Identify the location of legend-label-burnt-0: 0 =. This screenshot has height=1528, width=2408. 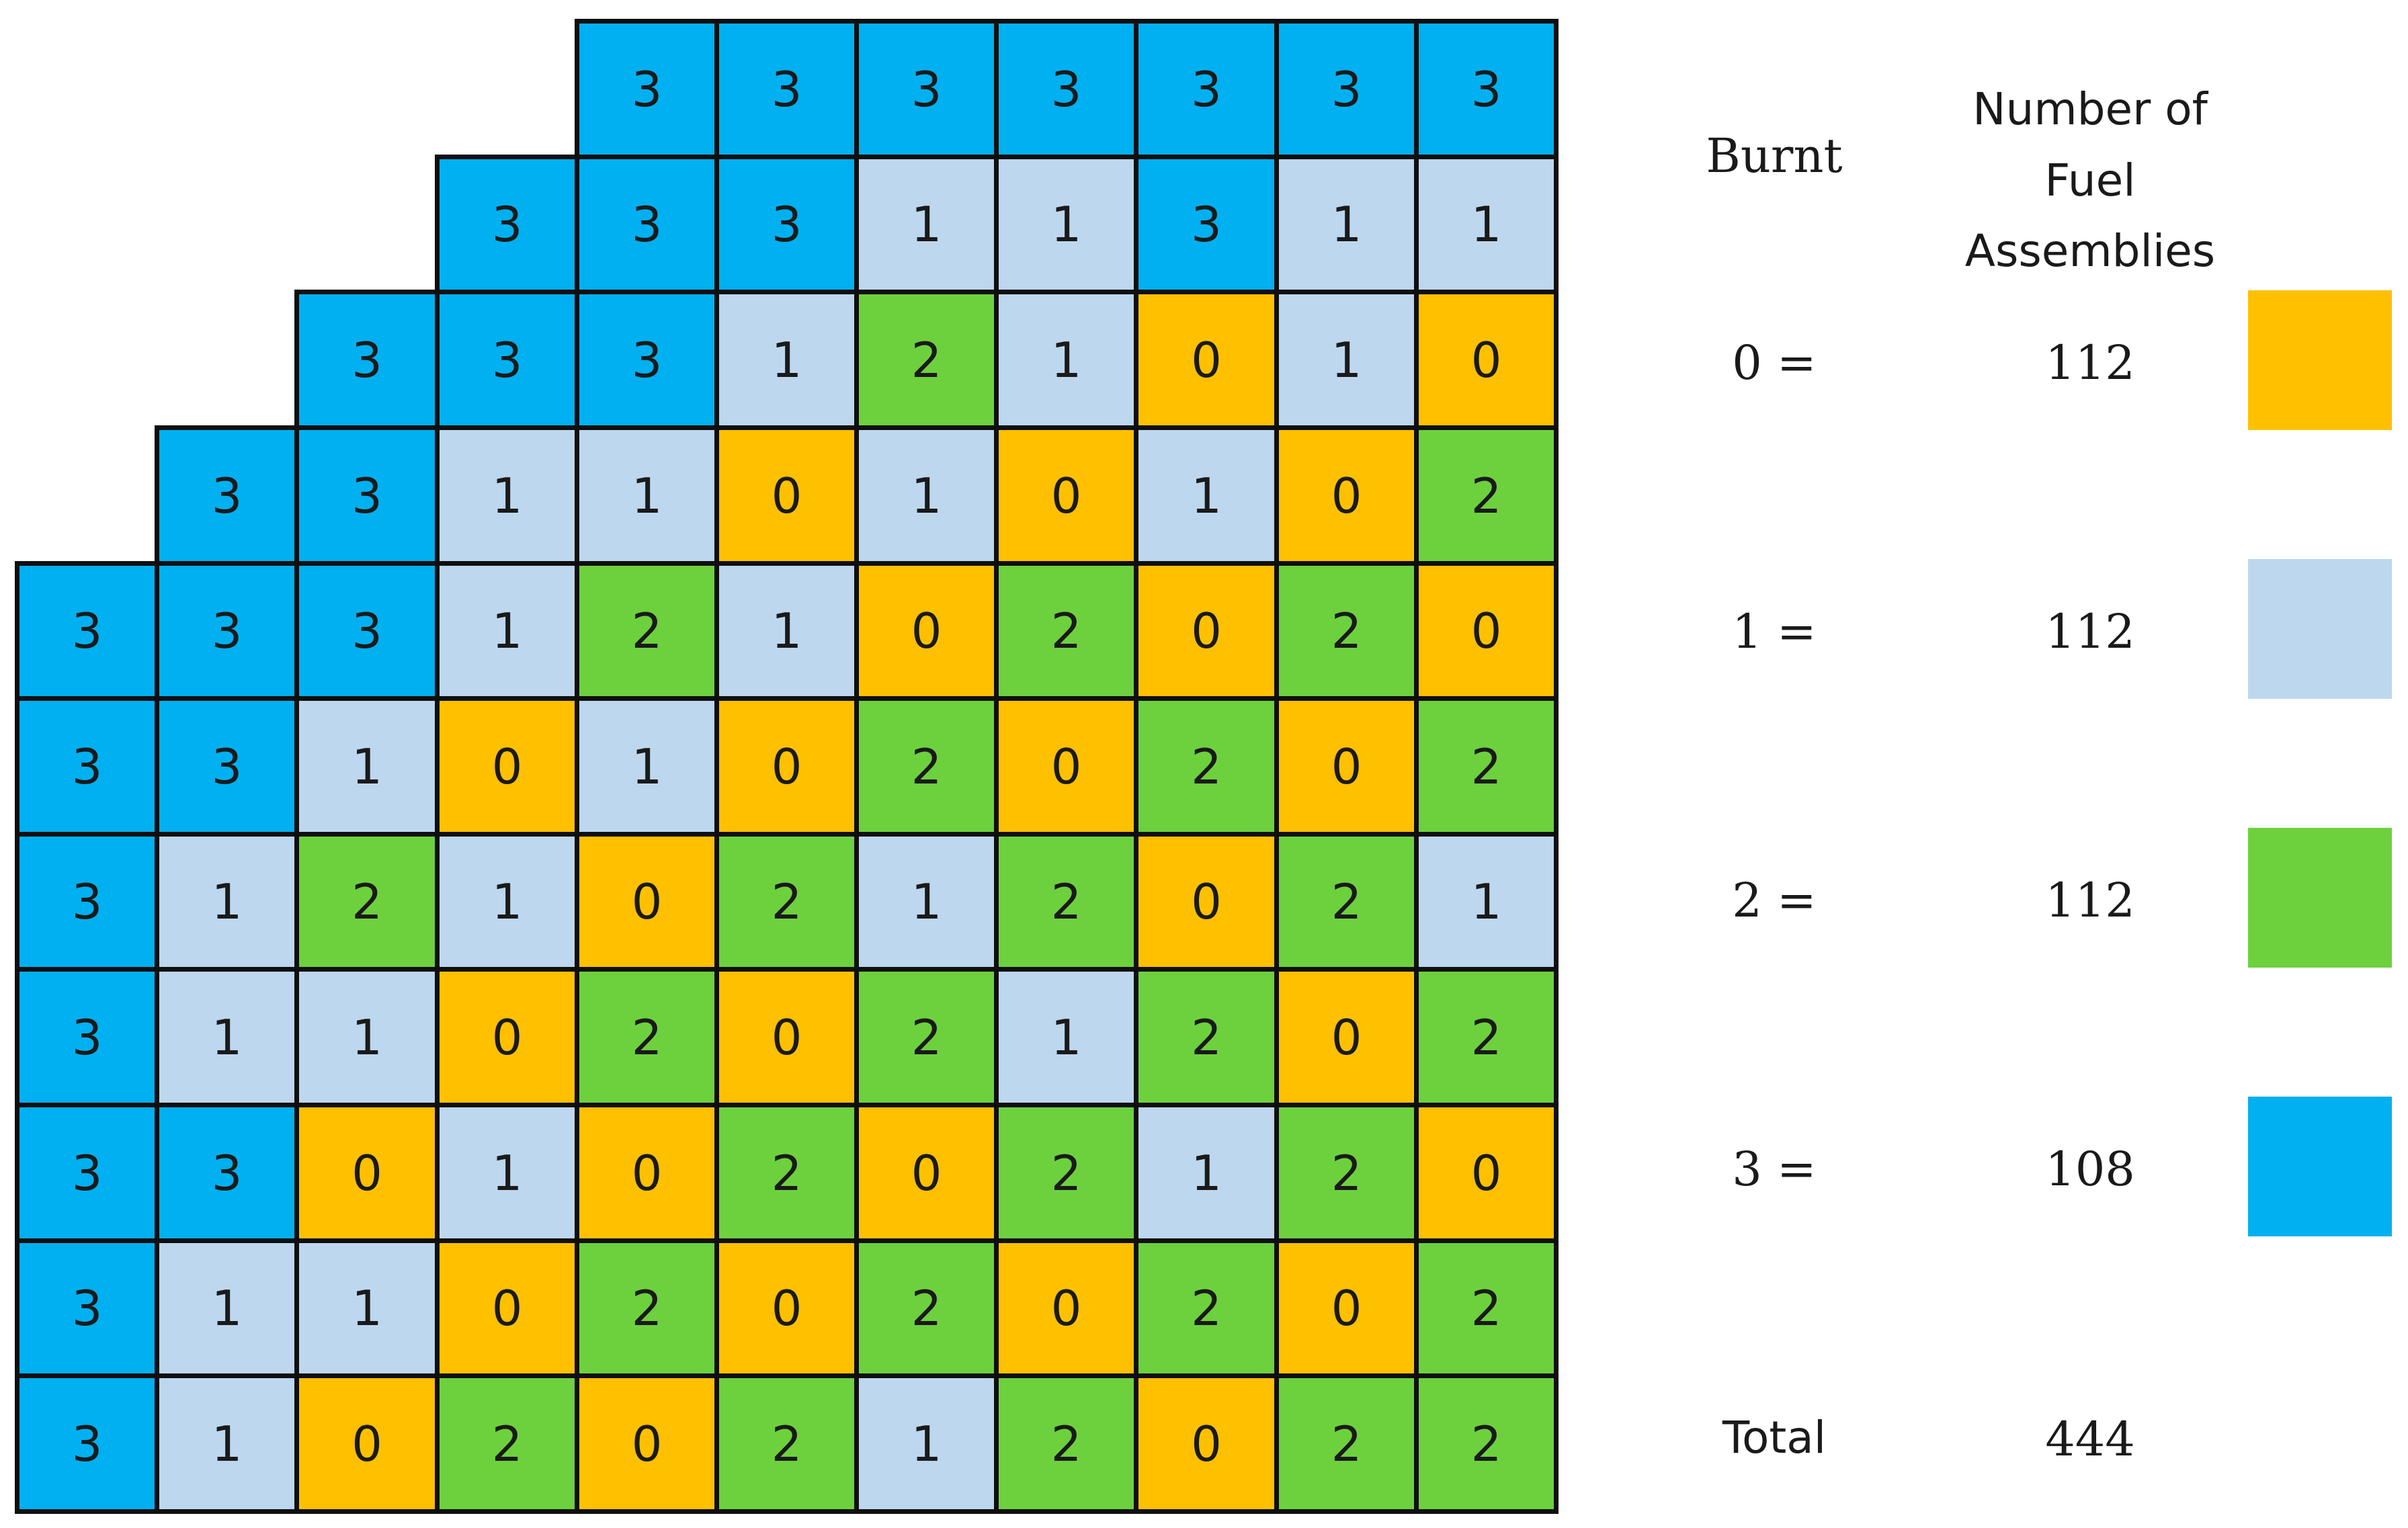
(1774, 362).